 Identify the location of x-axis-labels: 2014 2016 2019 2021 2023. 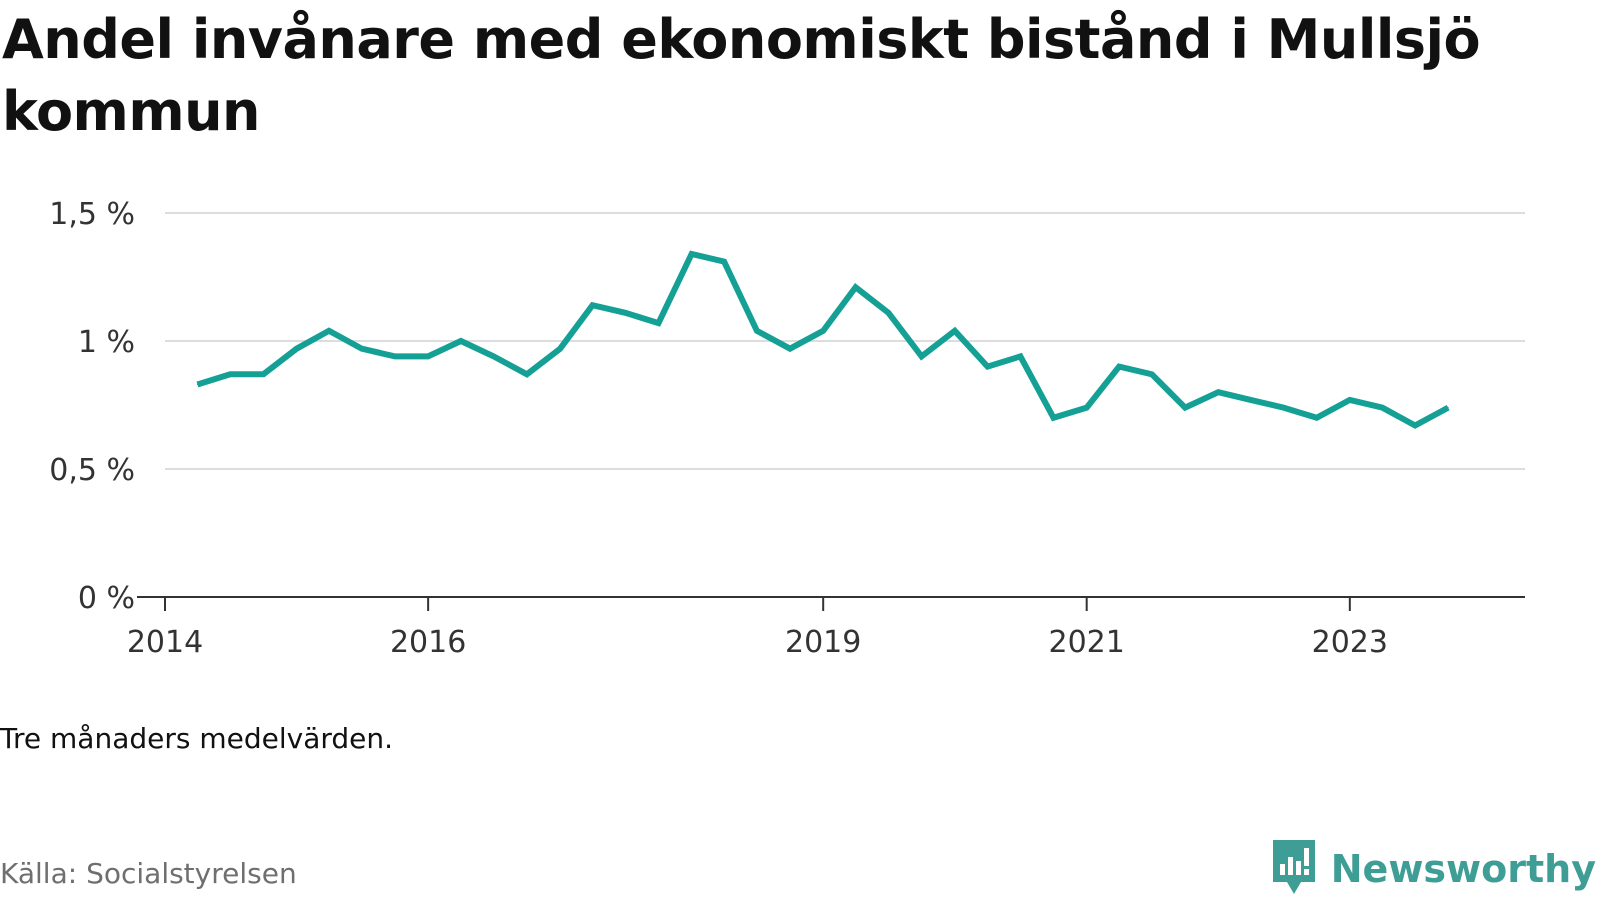
(757, 642).